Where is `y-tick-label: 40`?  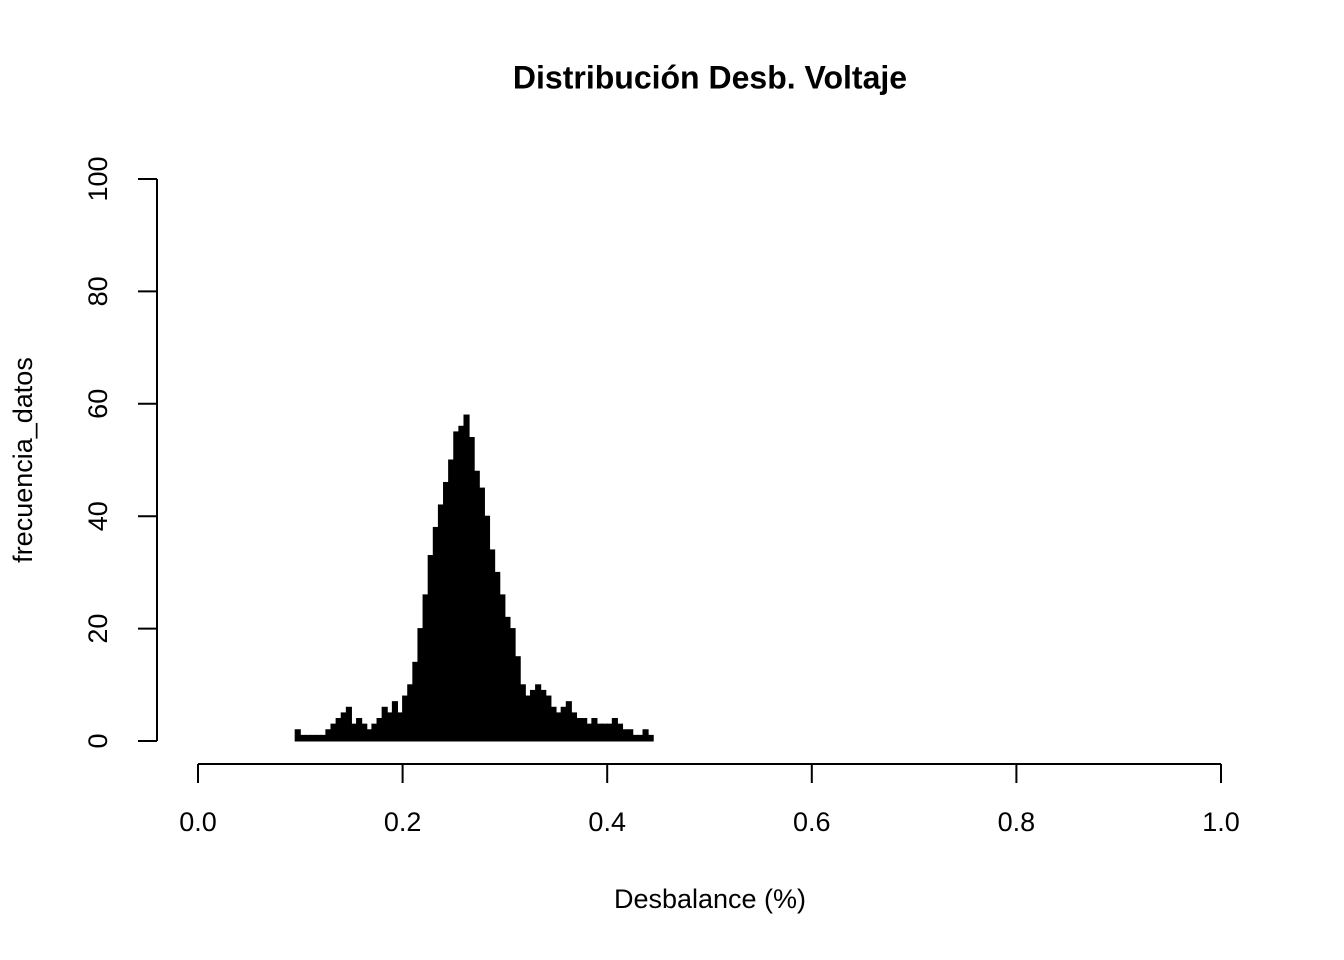
y-tick-label: 40 is located at coordinates (98, 516).